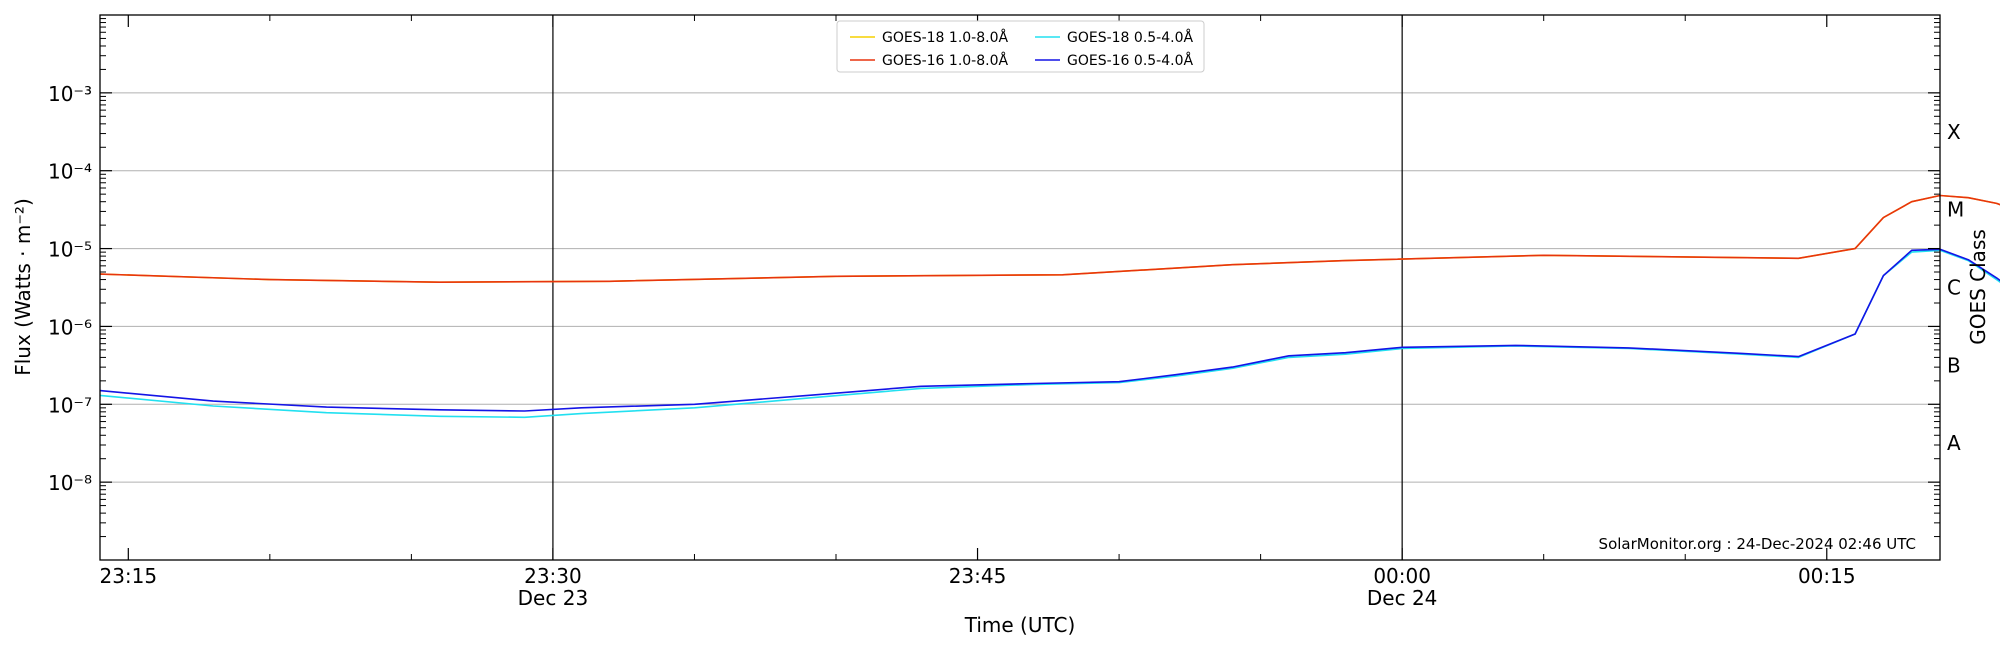 The height and width of the screenshot is (650, 2000). I want to click on y-tick-label: 10⁻⁷, so click(70, 405).